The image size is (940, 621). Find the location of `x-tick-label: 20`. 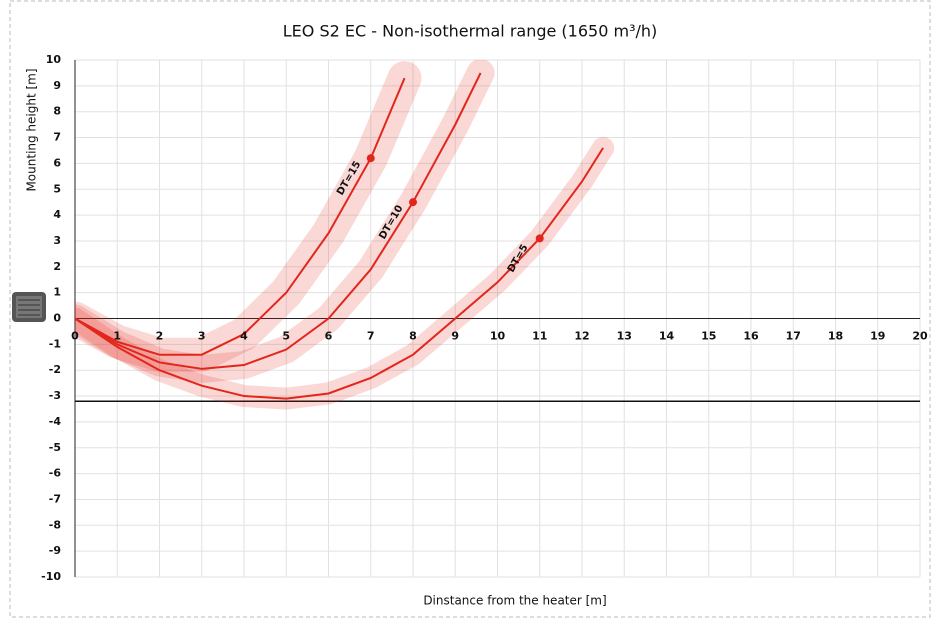

x-tick-label: 20 is located at coordinates (920, 336).